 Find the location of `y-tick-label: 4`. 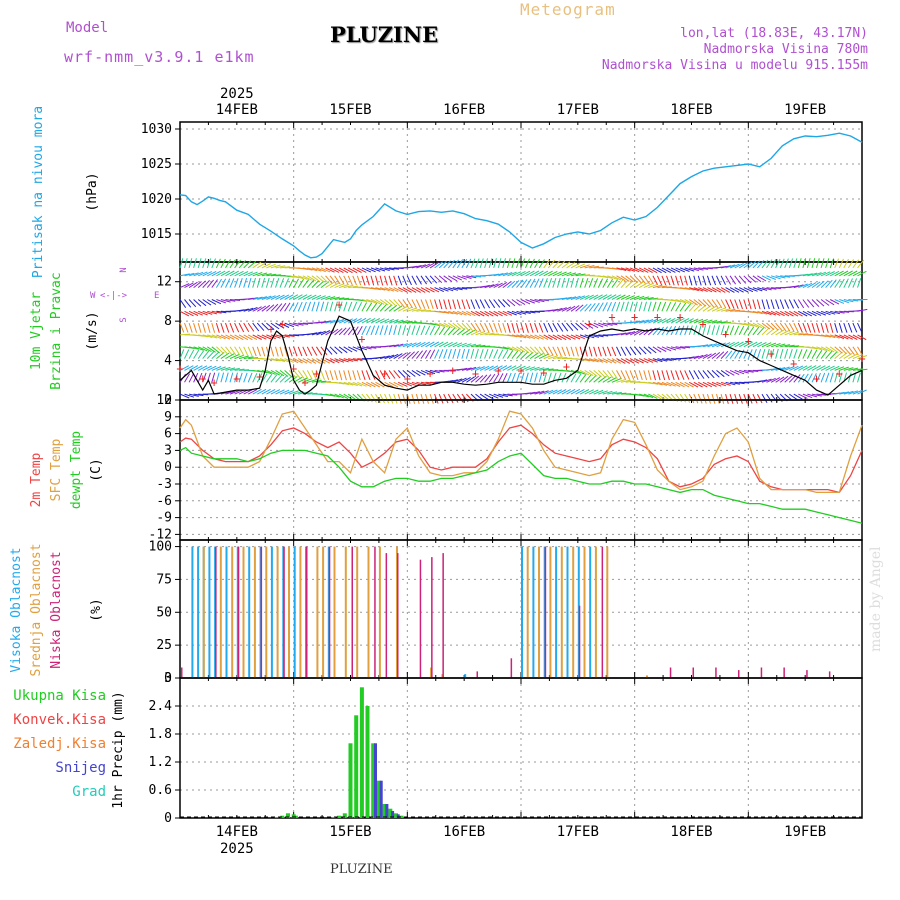

y-tick-label: 4 is located at coordinates (168, 361).